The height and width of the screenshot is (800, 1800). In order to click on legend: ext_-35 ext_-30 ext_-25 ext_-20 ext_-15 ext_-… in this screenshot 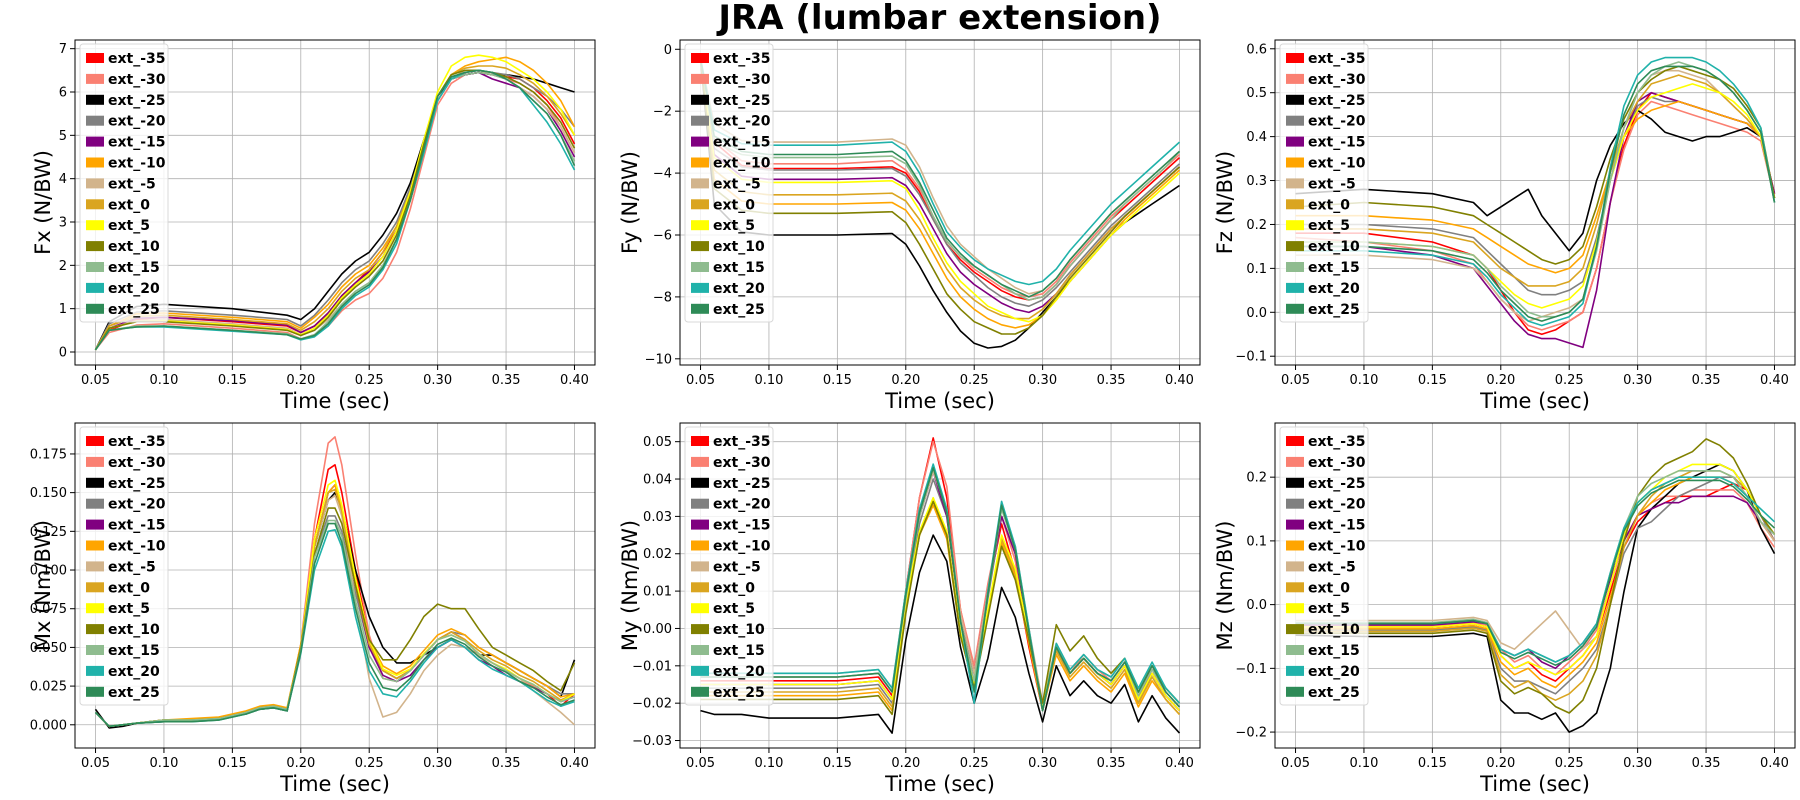, I will do `click(1324, 183)`.